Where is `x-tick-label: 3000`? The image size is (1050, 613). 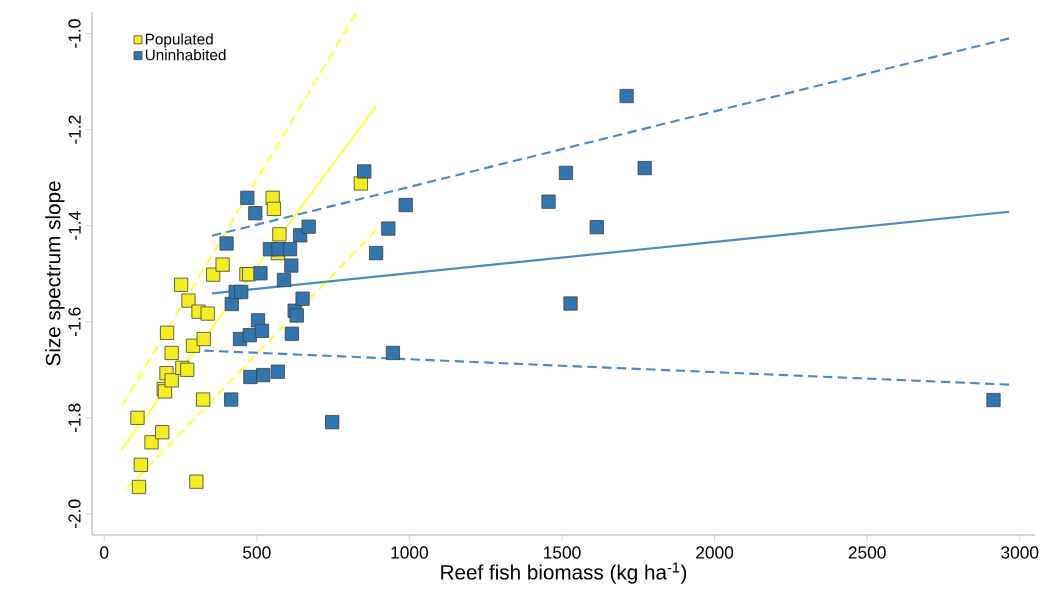
x-tick-label: 3000 is located at coordinates (1020, 552).